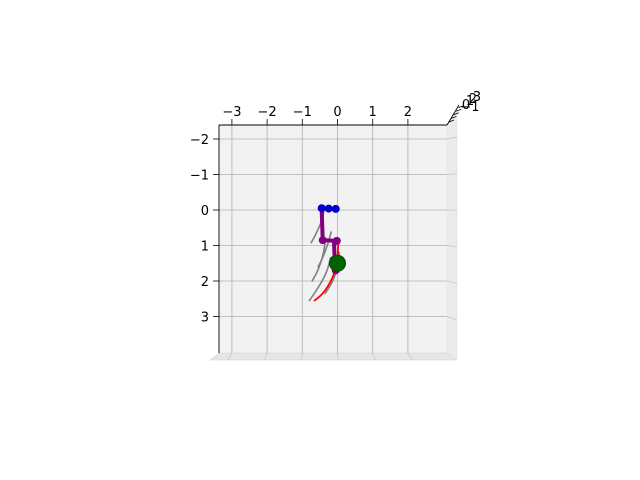 This screenshot has height=480, width=640. I want to click on y-tick-label: 0, so click(205, 211).